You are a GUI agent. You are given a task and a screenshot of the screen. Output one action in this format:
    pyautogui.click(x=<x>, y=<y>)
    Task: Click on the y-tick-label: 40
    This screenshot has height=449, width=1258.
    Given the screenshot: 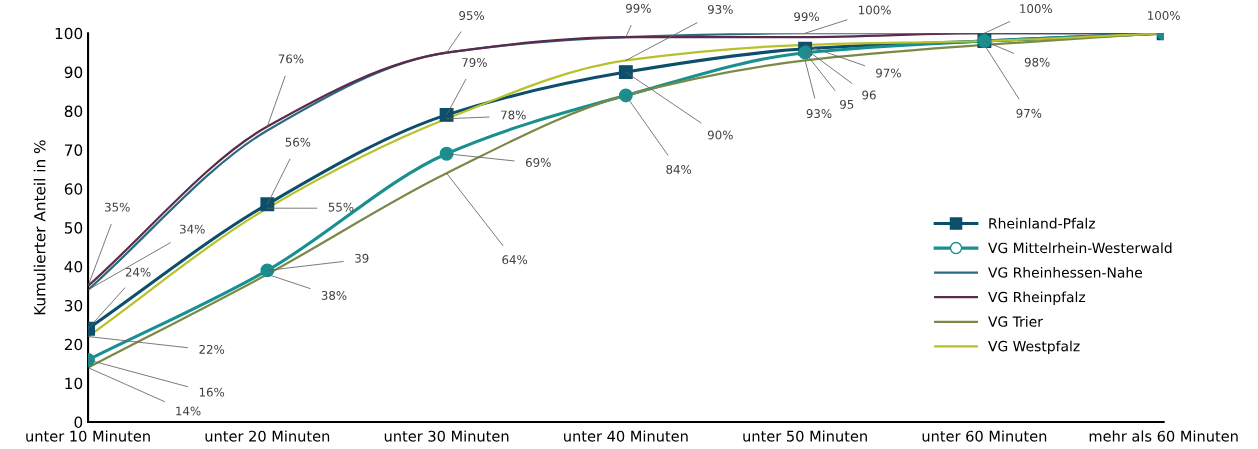 What is the action you would take?
    pyautogui.click(x=73, y=266)
    